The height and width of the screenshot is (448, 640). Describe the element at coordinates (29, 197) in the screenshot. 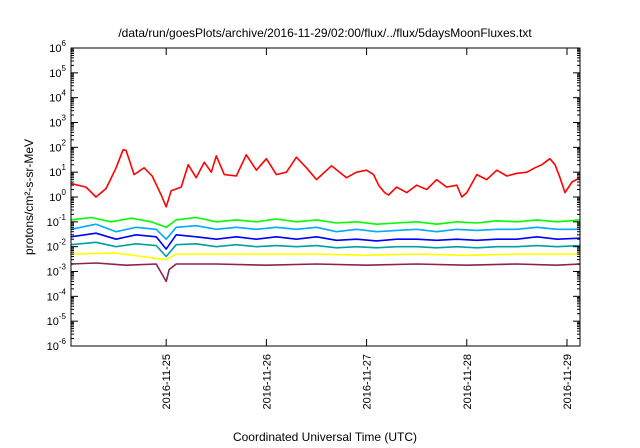

I see `y-axis-label: protons/cm²-s-sr-MeV` at that location.